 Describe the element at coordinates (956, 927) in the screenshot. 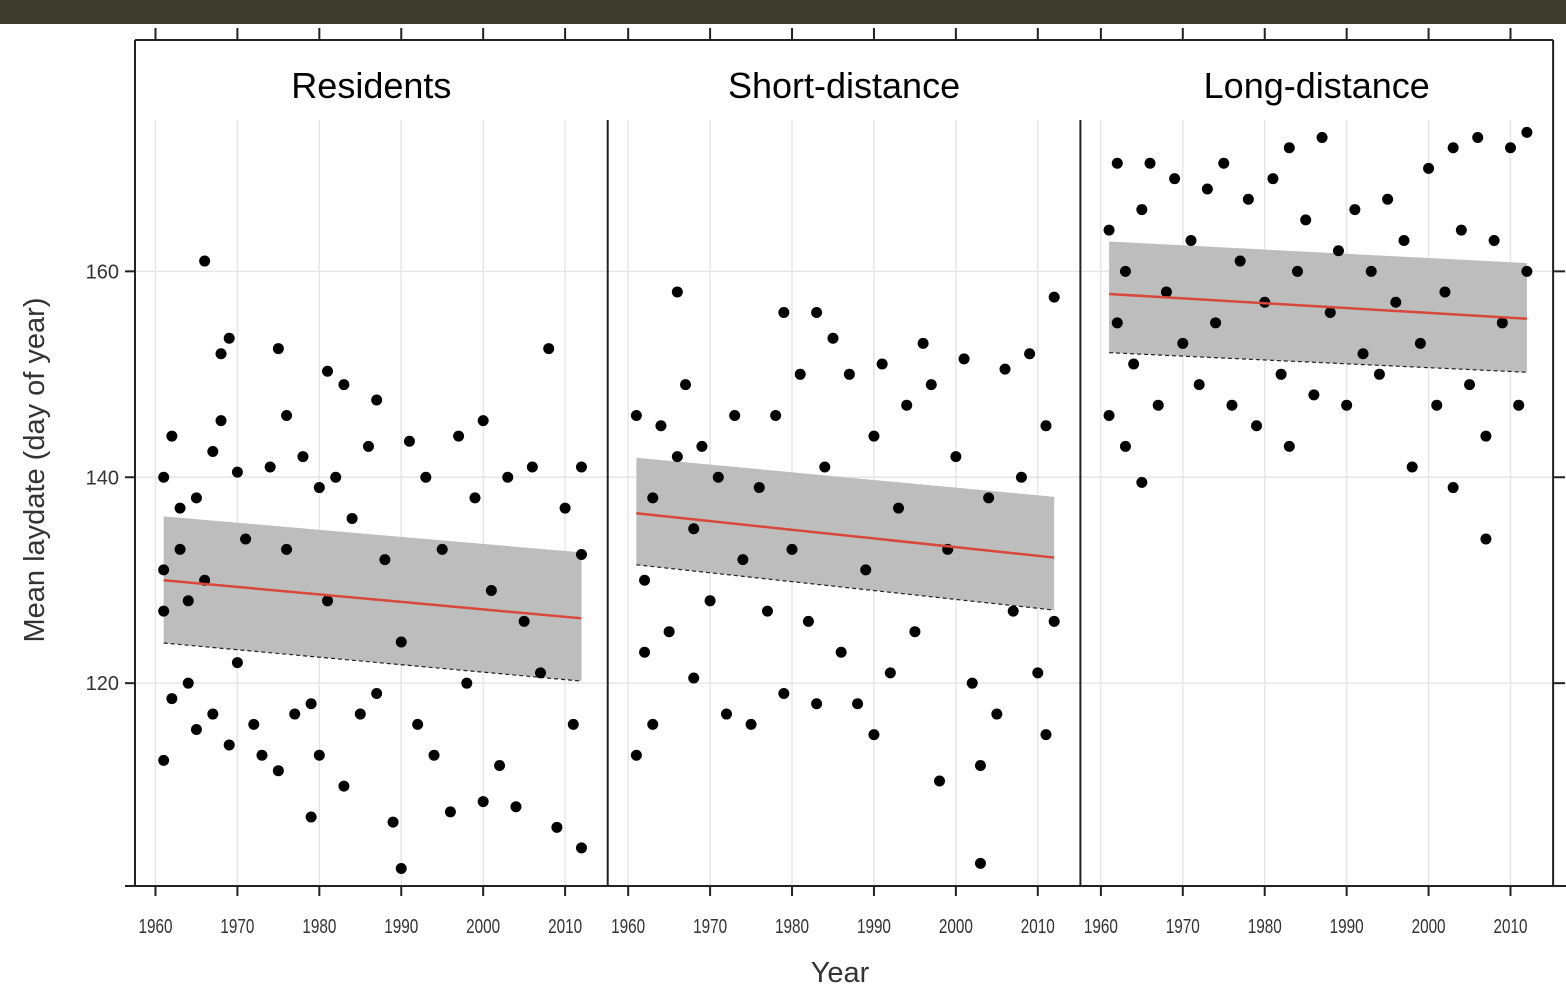

I see `x-tick-label: 2000` at that location.